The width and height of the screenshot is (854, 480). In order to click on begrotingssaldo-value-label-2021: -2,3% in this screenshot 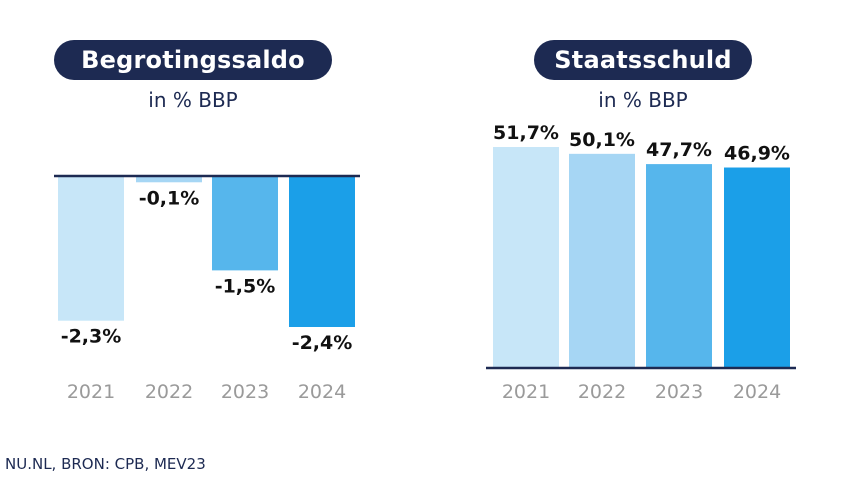, I will do `click(91, 337)`.